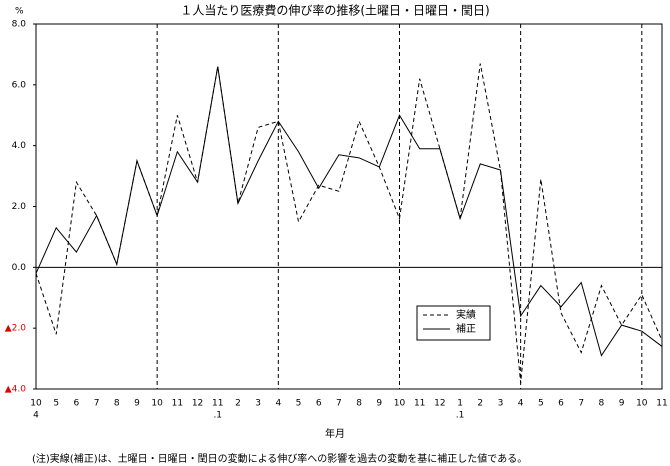  What do you see at coordinates (466, 328) in the screenshot?
I see `legend-label: 補正` at bounding box center [466, 328].